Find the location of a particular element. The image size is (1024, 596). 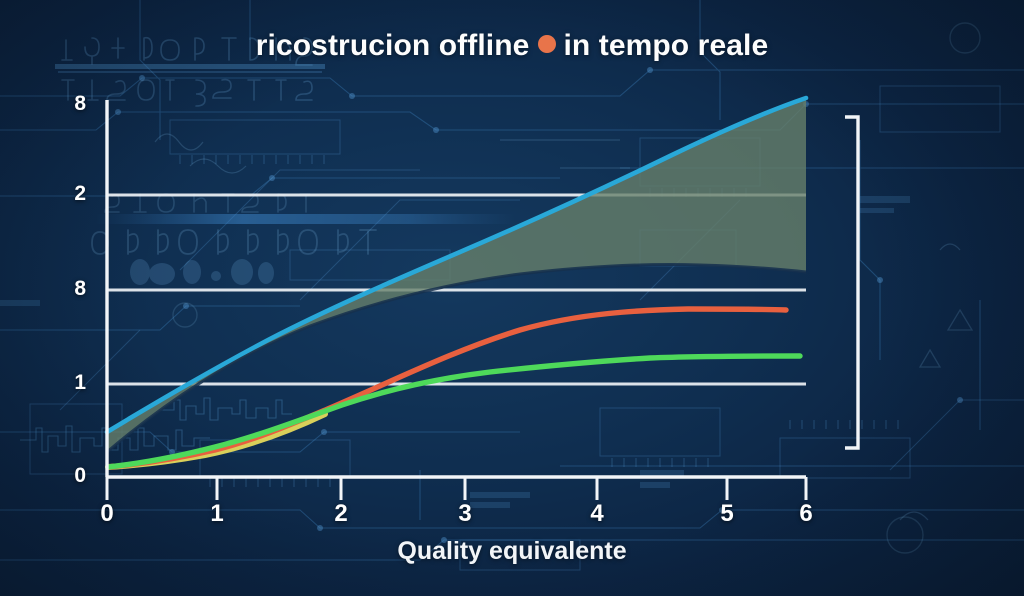

x-tick-label-3: 3 is located at coordinates (465, 513).